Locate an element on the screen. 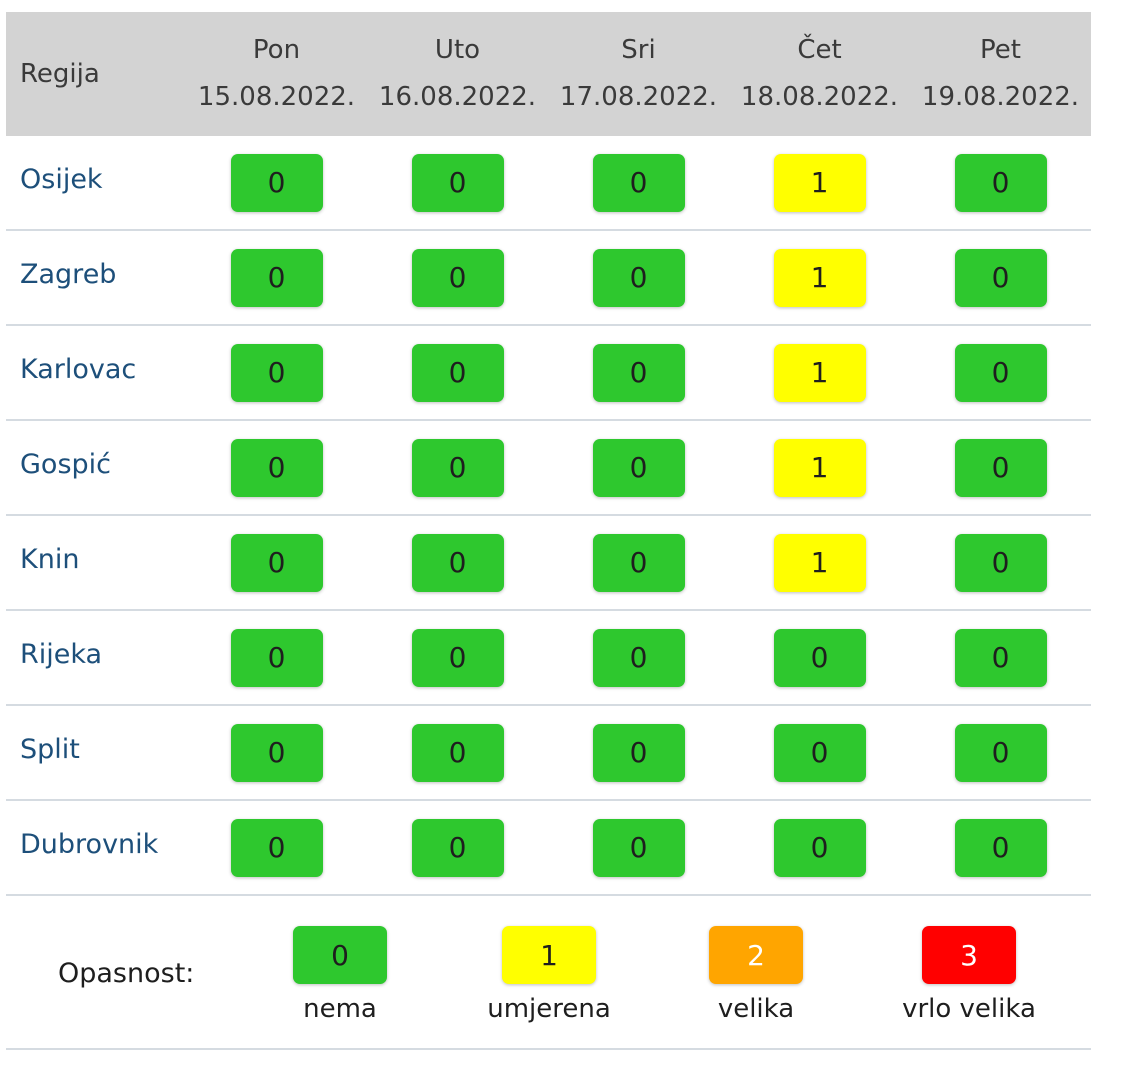 This screenshot has width=1138, height=1080. day-name: Pon is located at coordinates (276, 50).